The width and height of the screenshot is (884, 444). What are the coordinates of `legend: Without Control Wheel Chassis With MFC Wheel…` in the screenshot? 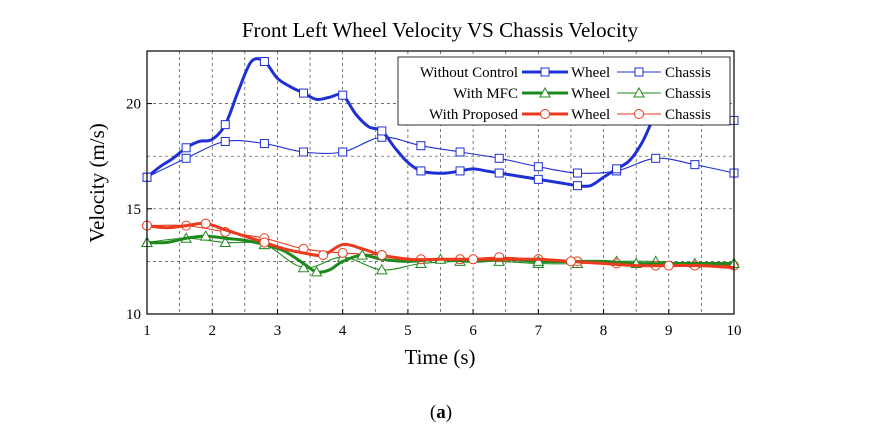 It's located at (564, 91).